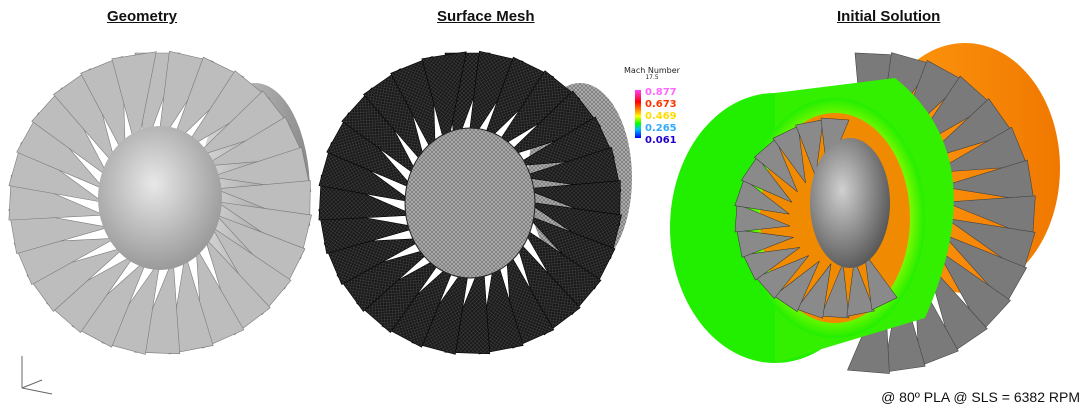  I want to click on coordinate-axes-icon, so click(37, 375).